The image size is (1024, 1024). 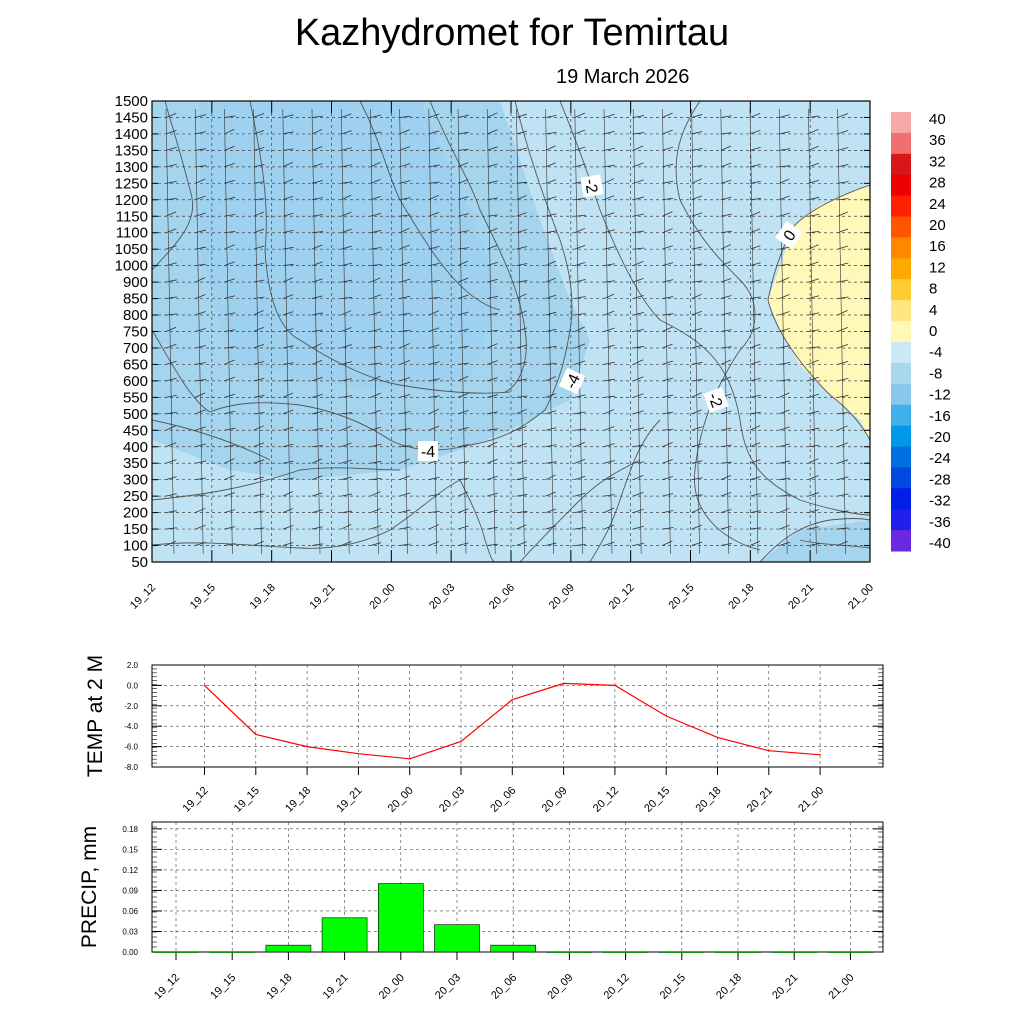 I want to click on x-tick-label: 20_03, so click(x=442, y=597).